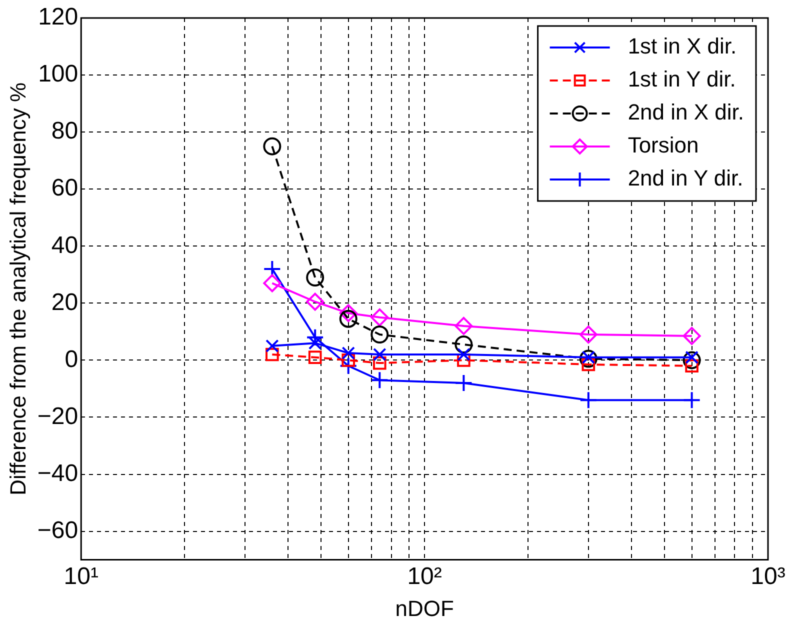 This screenshot has width=792, height=629. Describe the element at coordinates (57, 530) in the screenshot. I see `y-tick-label: −60` at that location.